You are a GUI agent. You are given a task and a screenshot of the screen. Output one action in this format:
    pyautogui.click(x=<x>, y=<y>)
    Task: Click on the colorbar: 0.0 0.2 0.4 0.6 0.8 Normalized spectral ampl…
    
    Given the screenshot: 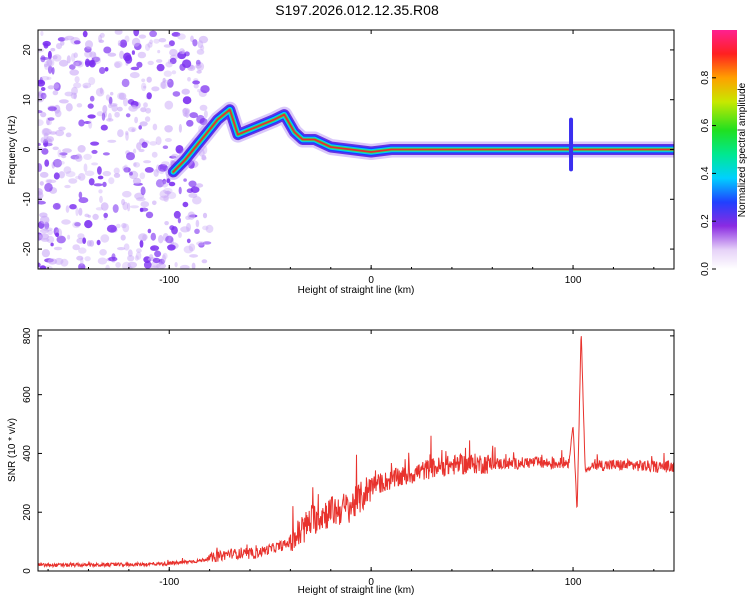 What is the action you would take?
    pyautogui.click(x=724, y=153)
    